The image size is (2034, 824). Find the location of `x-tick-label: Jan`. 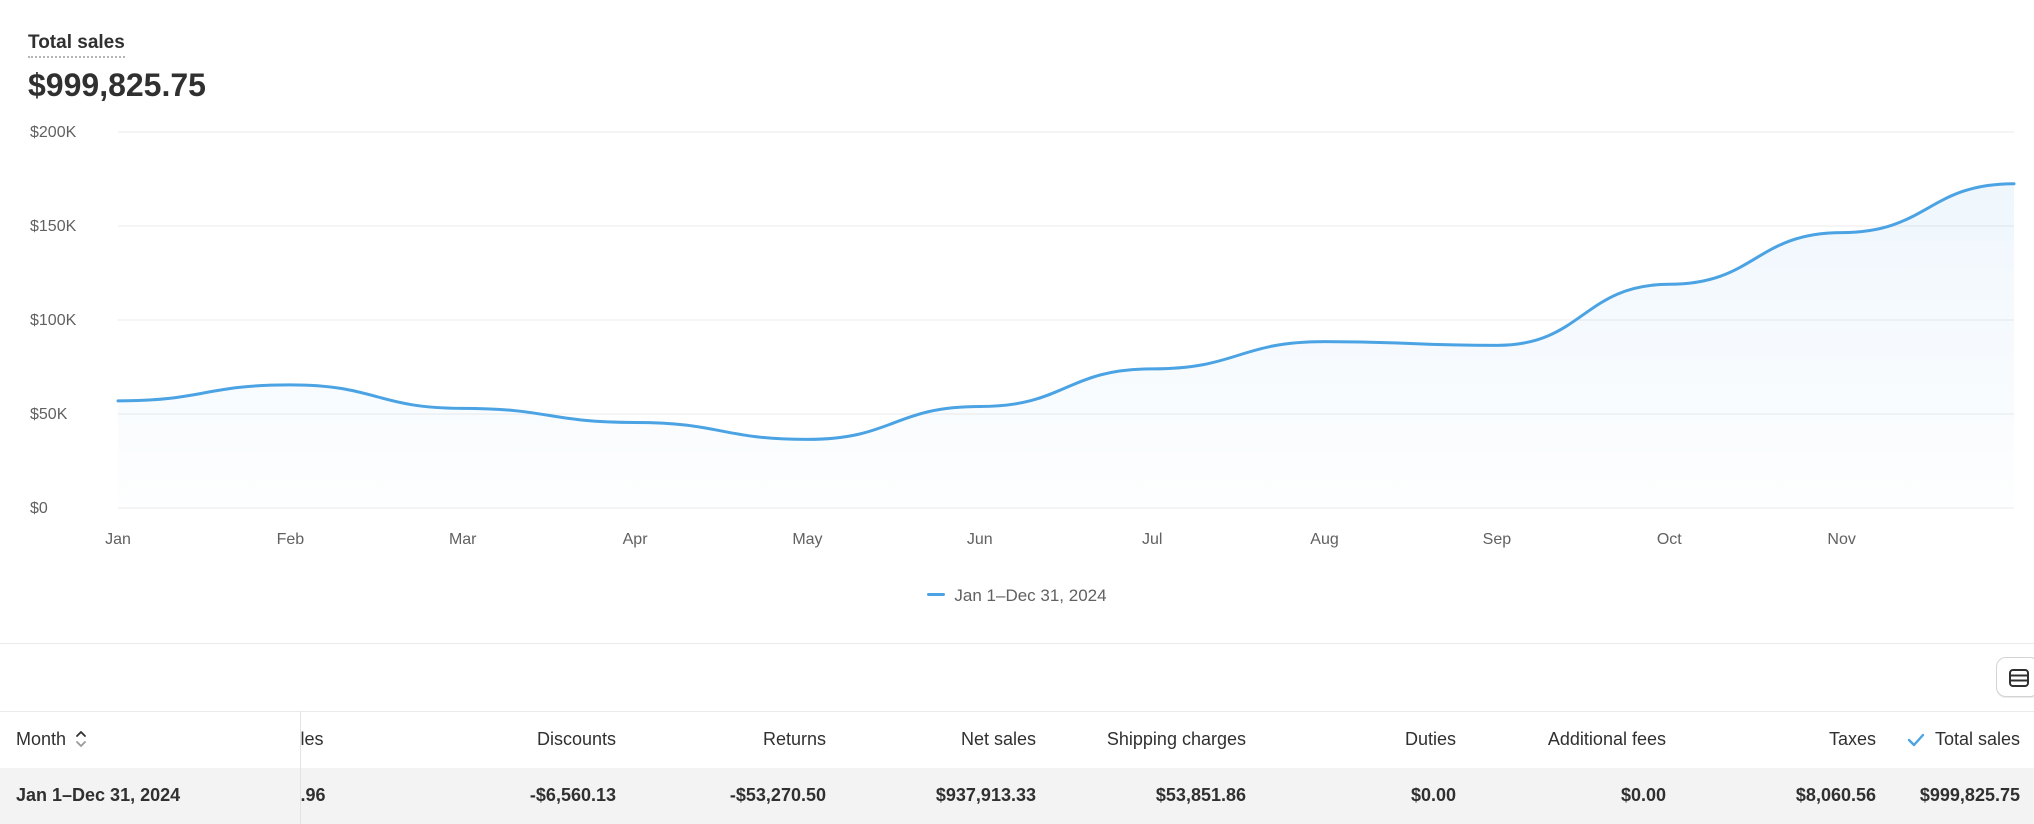

x-tick-label: Jan is located at coordinates (118, 539).